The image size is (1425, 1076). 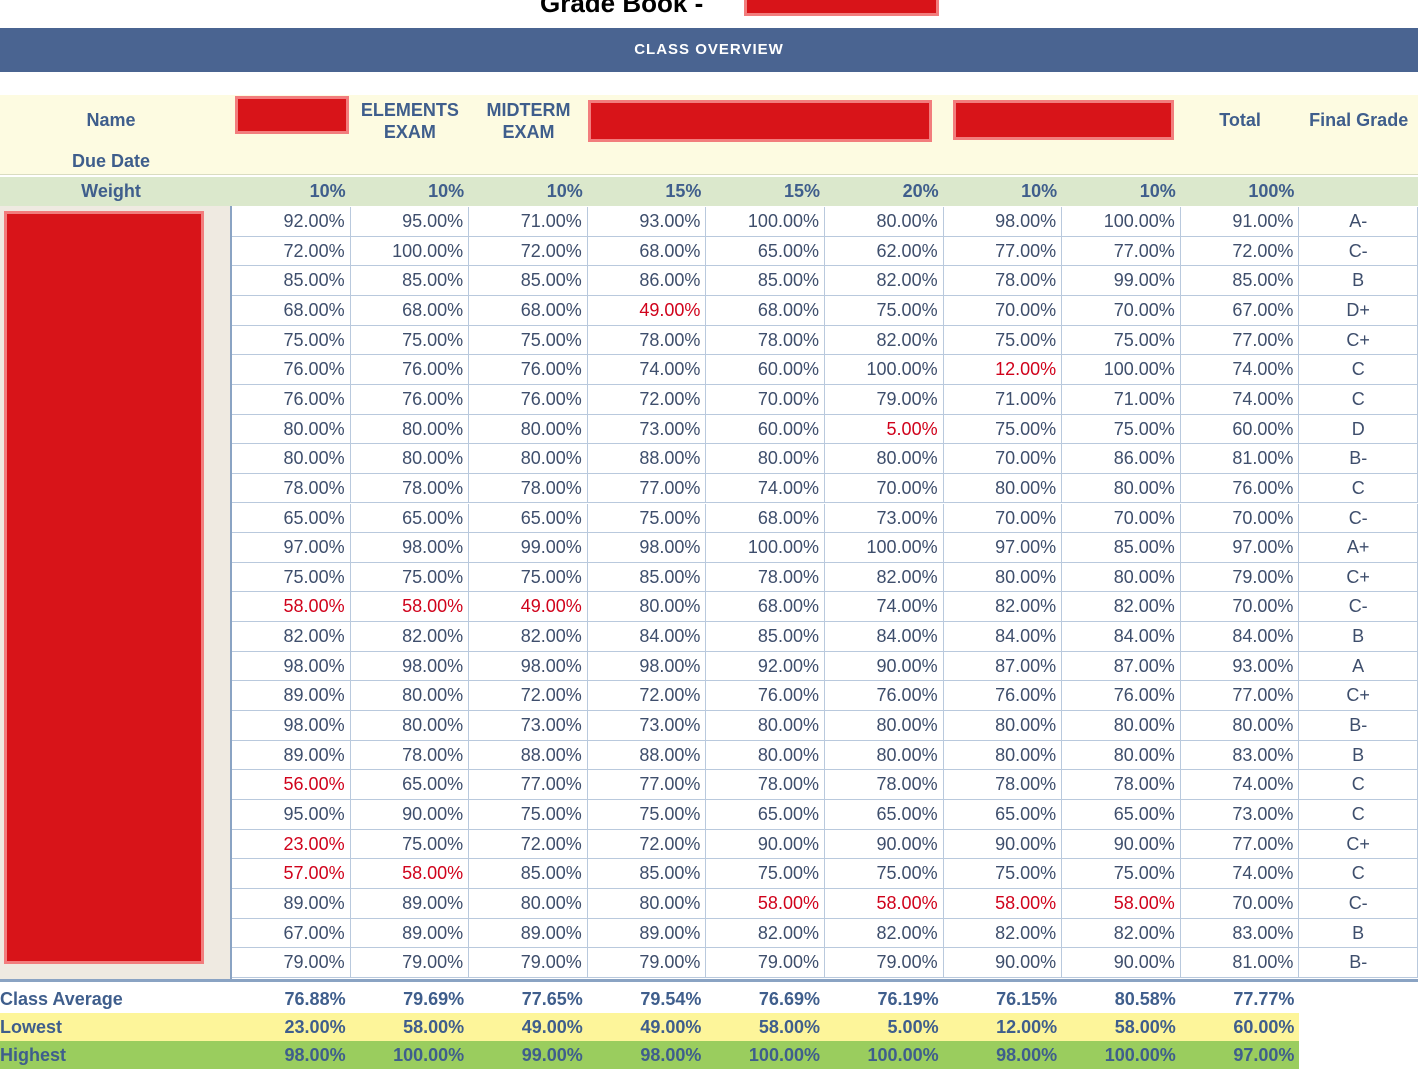 What do you see at coordinates (434, 999) in the screenshot?
I see `summary-value: 79.69%` at bounding box center [434, 999].